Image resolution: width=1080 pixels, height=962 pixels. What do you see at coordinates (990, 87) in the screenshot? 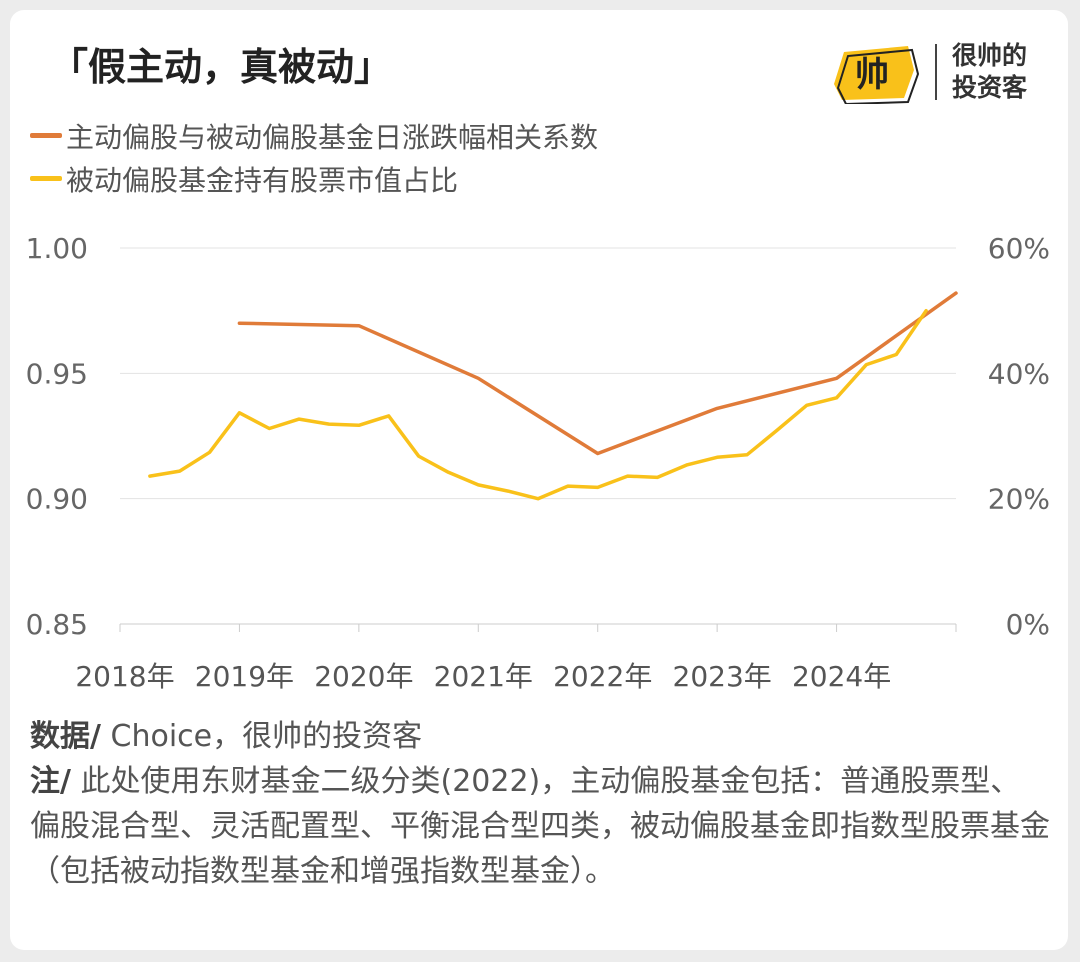
I see `brand-name-line2: 投资客` at bounding box center [990, 87].